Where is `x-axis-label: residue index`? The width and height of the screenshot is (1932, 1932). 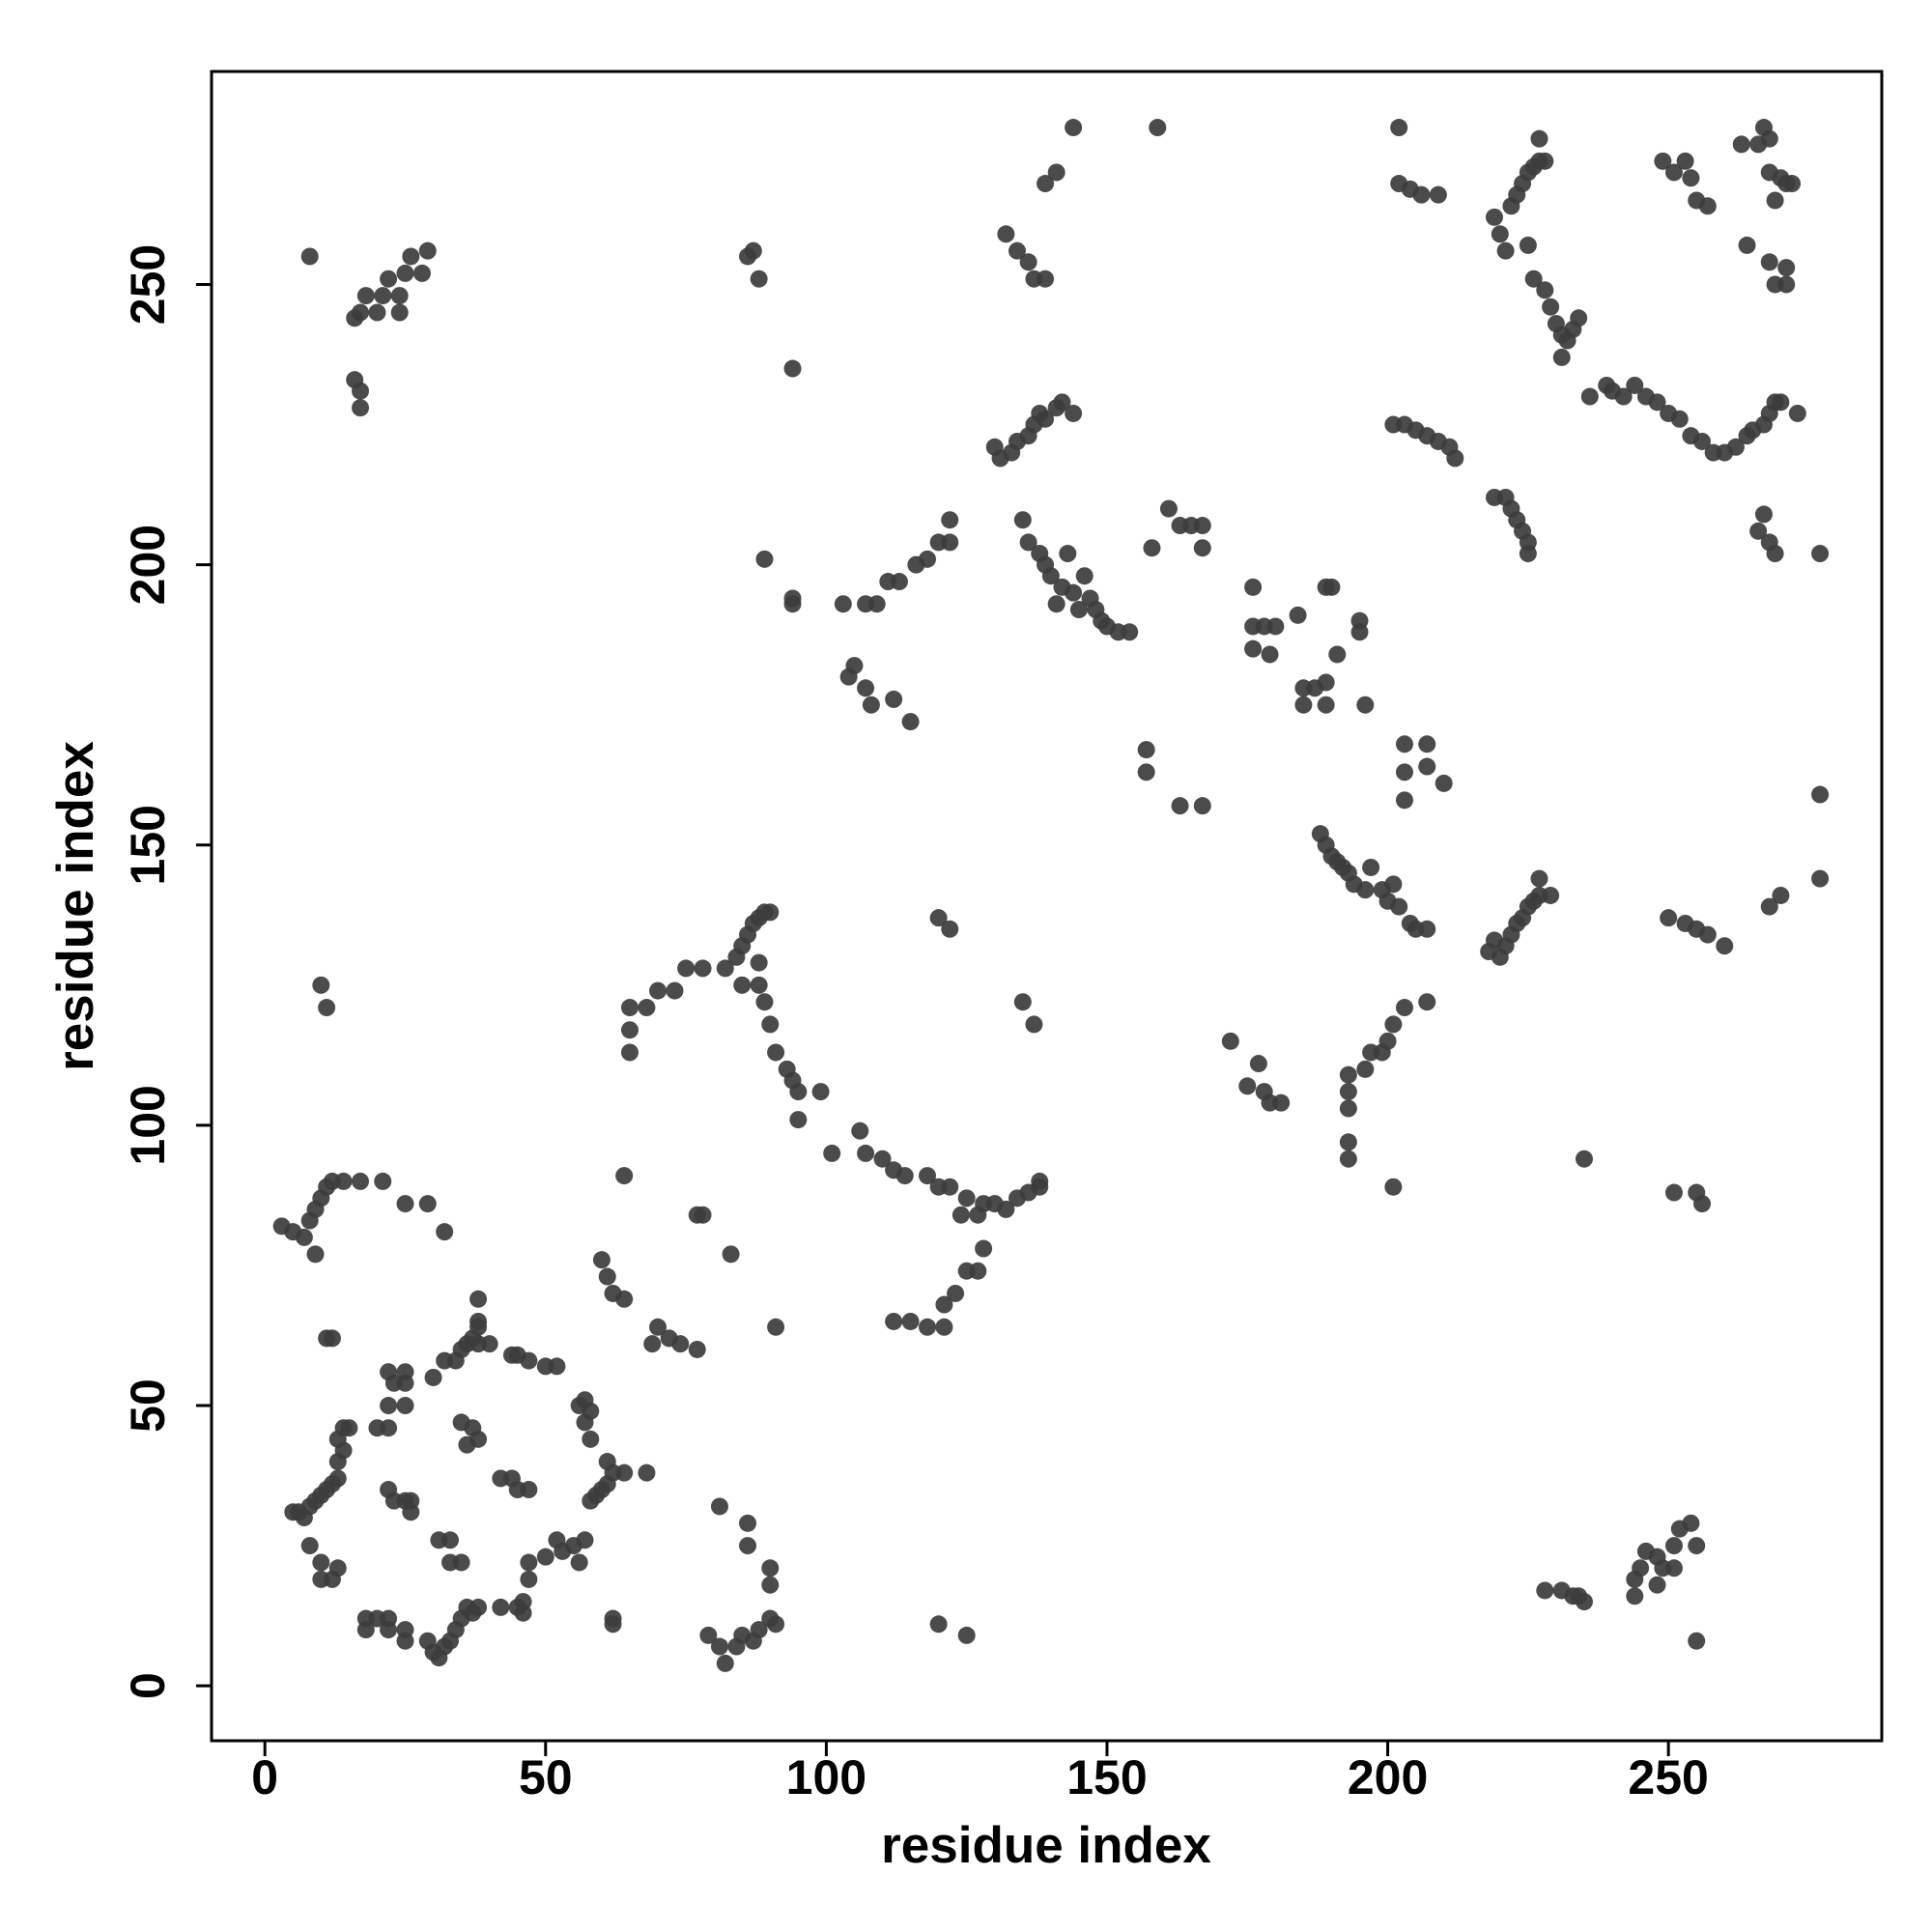
x-axis-label: residue index is located at coordinates (1046, 1845).